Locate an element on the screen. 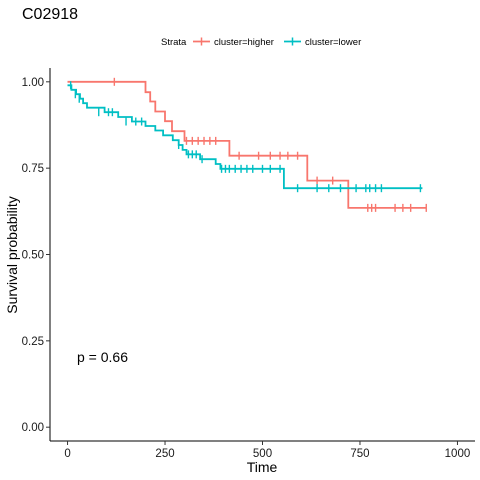  legend-title: Strata is located at coordinates (174, 42).